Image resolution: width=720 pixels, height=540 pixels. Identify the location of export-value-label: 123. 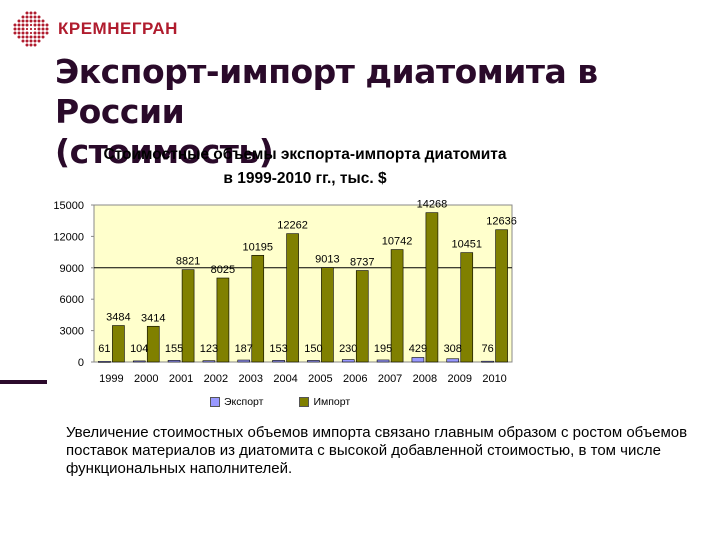
(209, 349).